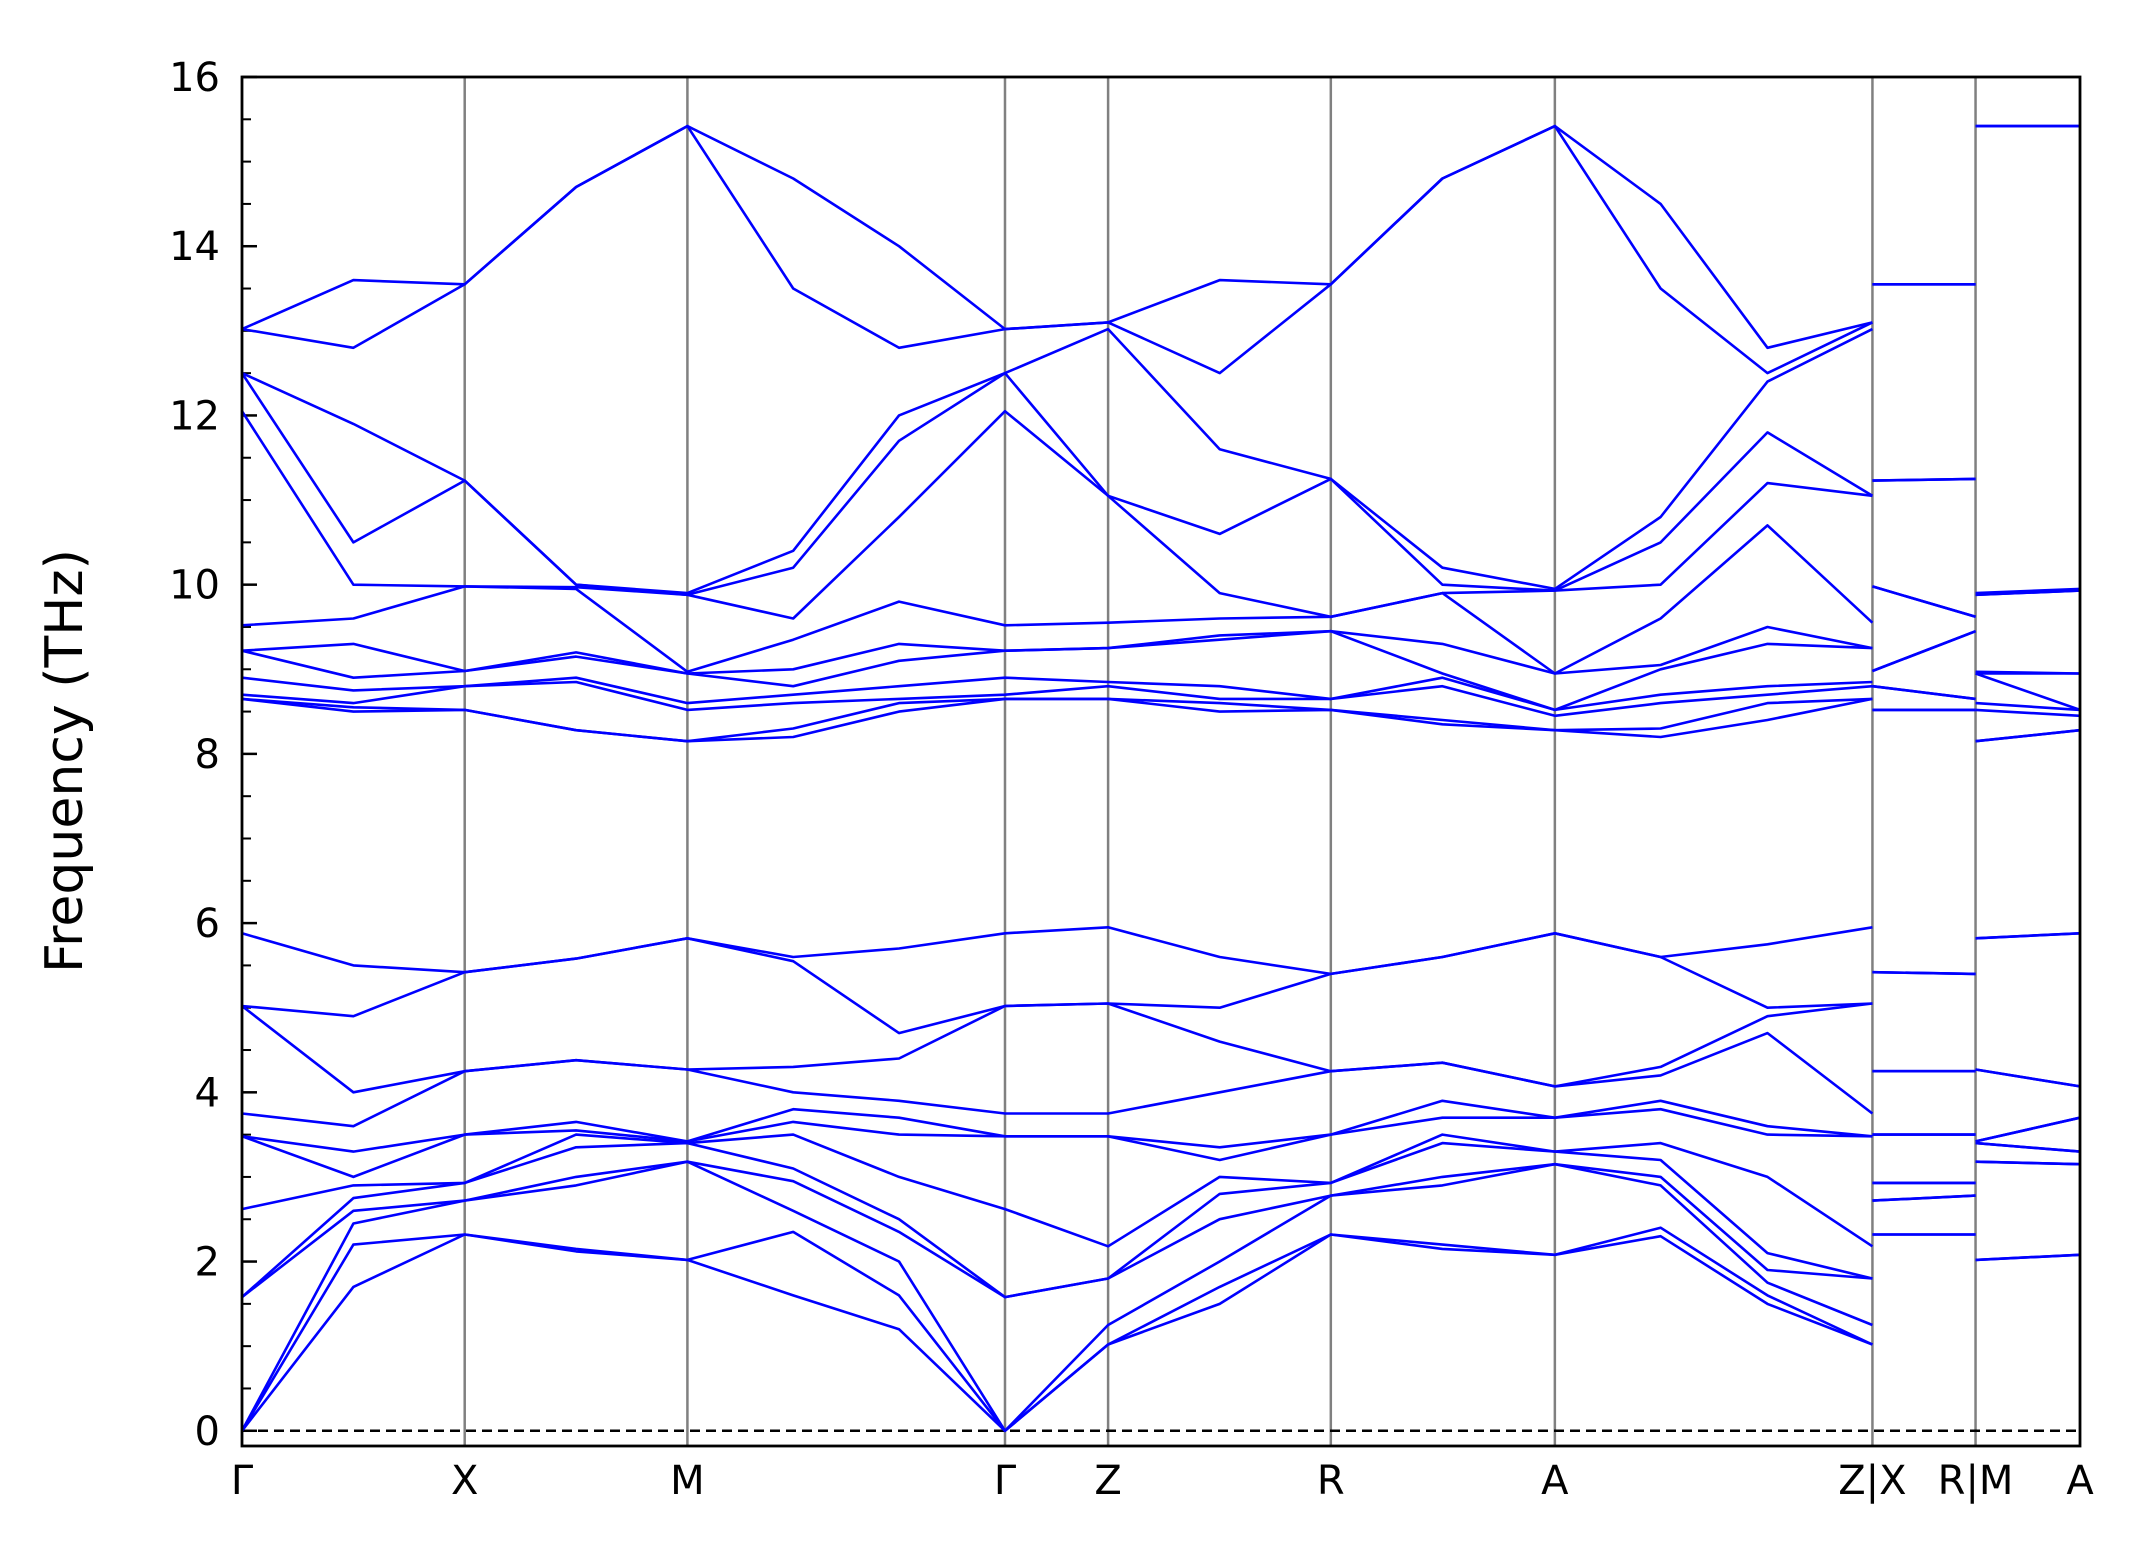 The width and height of the screenshot is (2145, 1567). I want to click on y-tick-label: 0, so click(207, 1432).